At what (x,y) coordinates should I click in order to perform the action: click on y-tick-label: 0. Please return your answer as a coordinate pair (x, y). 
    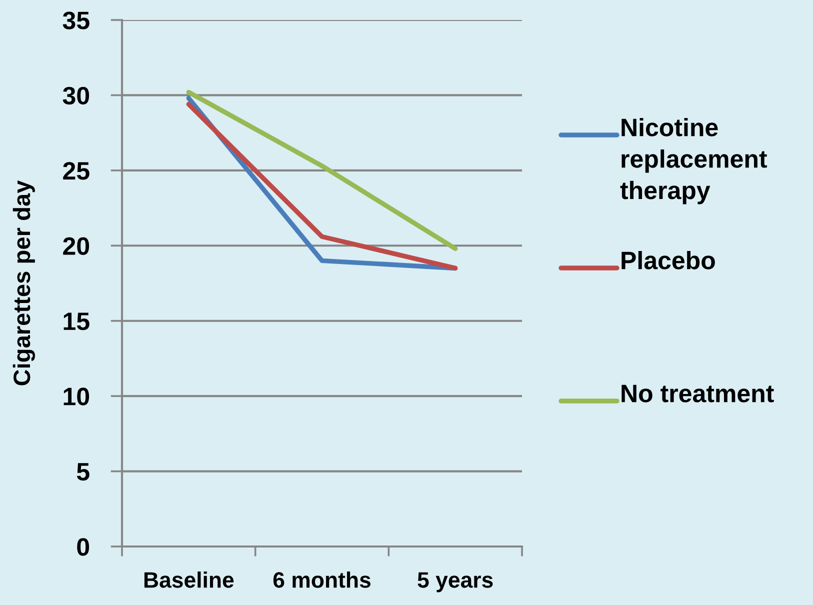
    Looking at the image, I should click on (83, 547).